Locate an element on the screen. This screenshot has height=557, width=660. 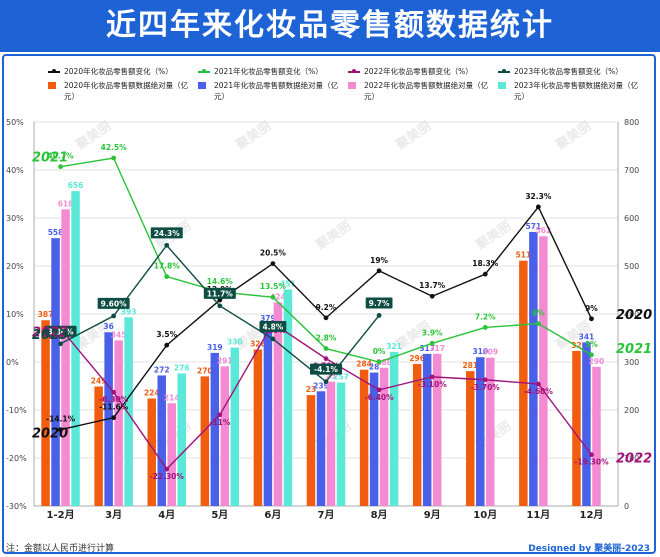
bar-value-label: 345 is located at coordinates (119, 334).